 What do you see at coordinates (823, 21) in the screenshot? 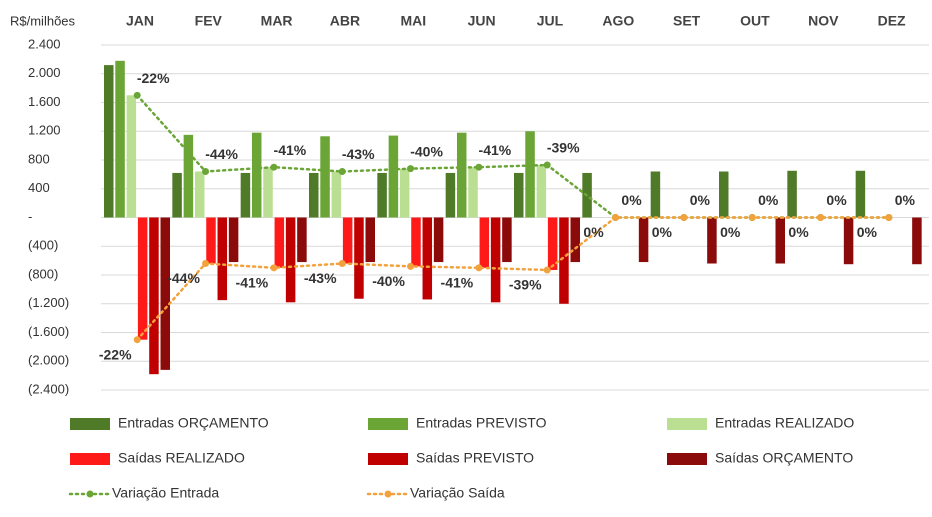
I see `x-tick-label: NOV` at bounding box center [823, 21].